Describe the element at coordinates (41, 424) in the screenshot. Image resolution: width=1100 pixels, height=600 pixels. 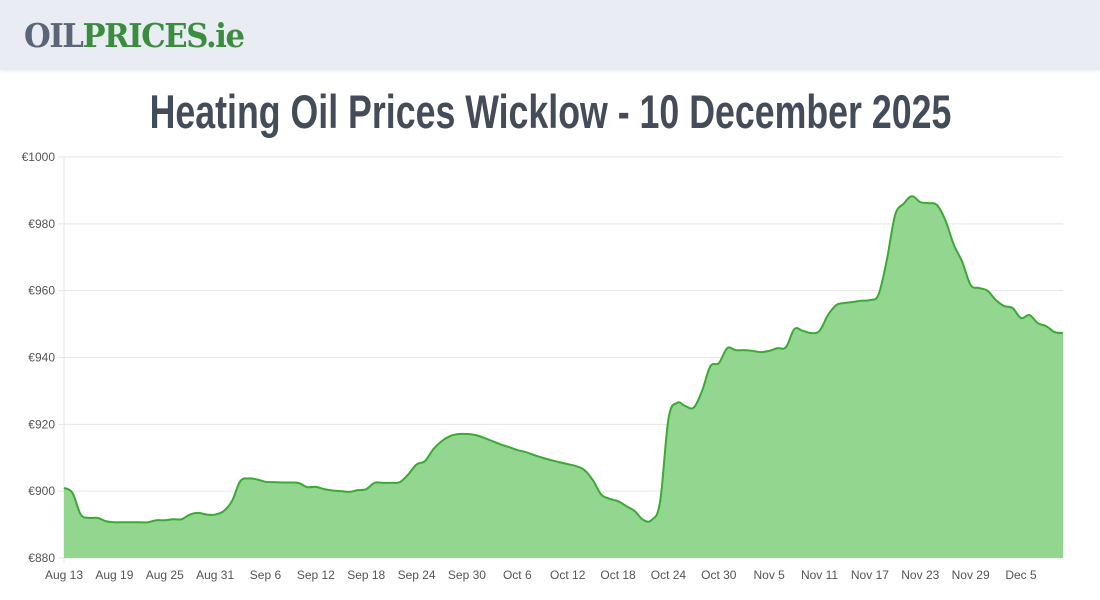
I see `y-tick-label: €920` at that location.